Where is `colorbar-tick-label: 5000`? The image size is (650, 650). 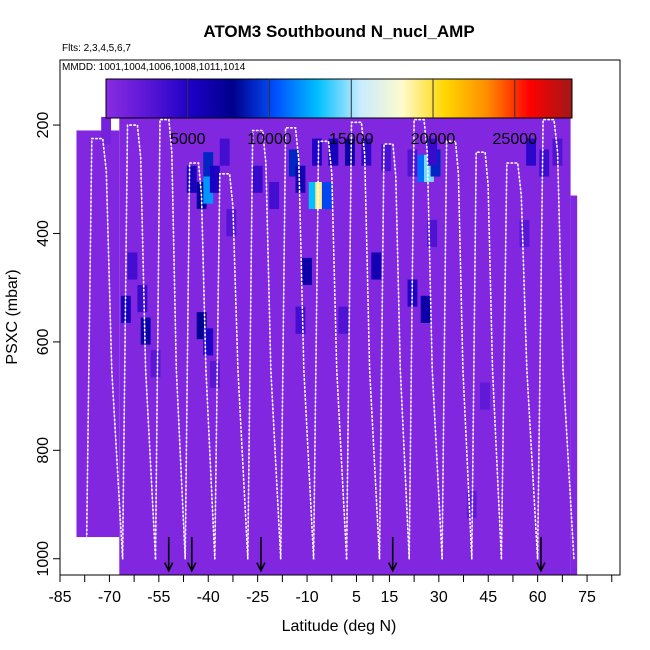 colorbar-tick-label: 5000 is located at coordinates (188, 139).